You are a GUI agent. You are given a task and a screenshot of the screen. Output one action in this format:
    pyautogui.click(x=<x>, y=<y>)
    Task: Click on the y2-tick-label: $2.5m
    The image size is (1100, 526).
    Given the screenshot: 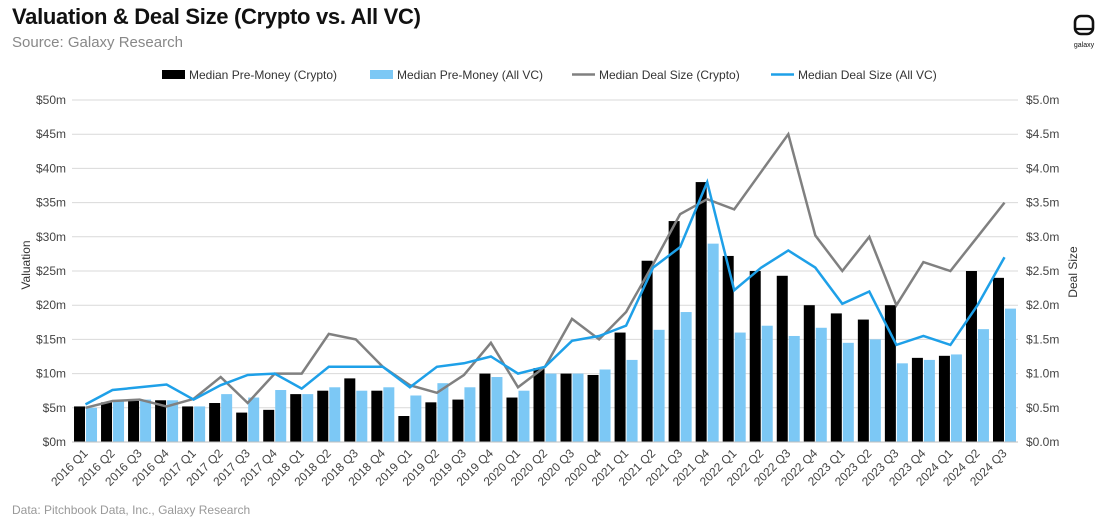 What is the action you would take?
    pyautogui.click(x=1042, y=271)
    